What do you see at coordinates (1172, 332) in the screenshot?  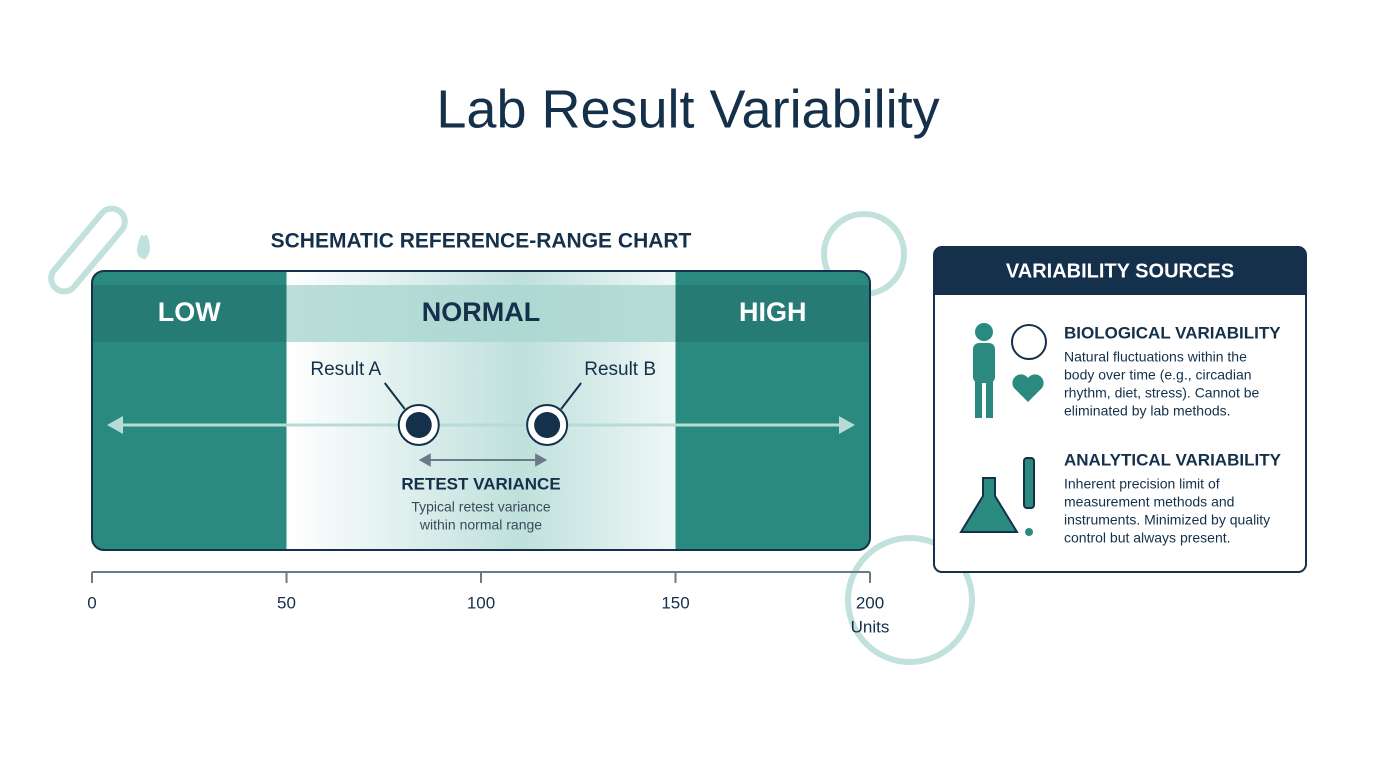 I see `section-title: BIOLOGICAL VARIABILITY` at bounding box center [1172, 332].